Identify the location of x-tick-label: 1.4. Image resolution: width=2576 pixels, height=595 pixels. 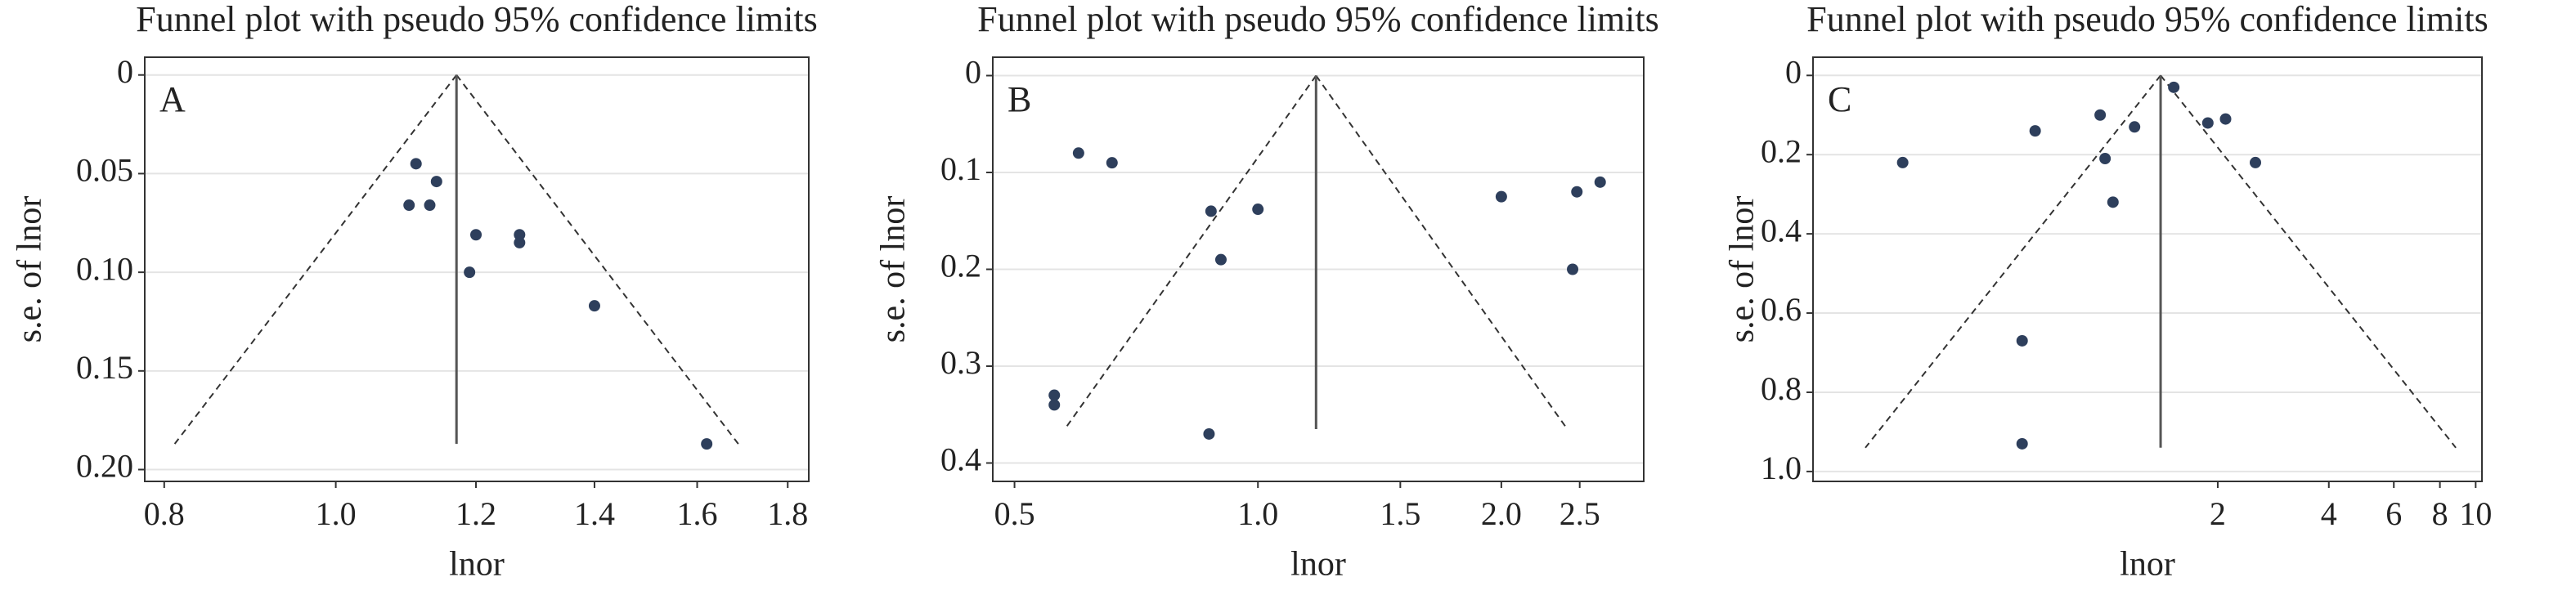
(594, 514).